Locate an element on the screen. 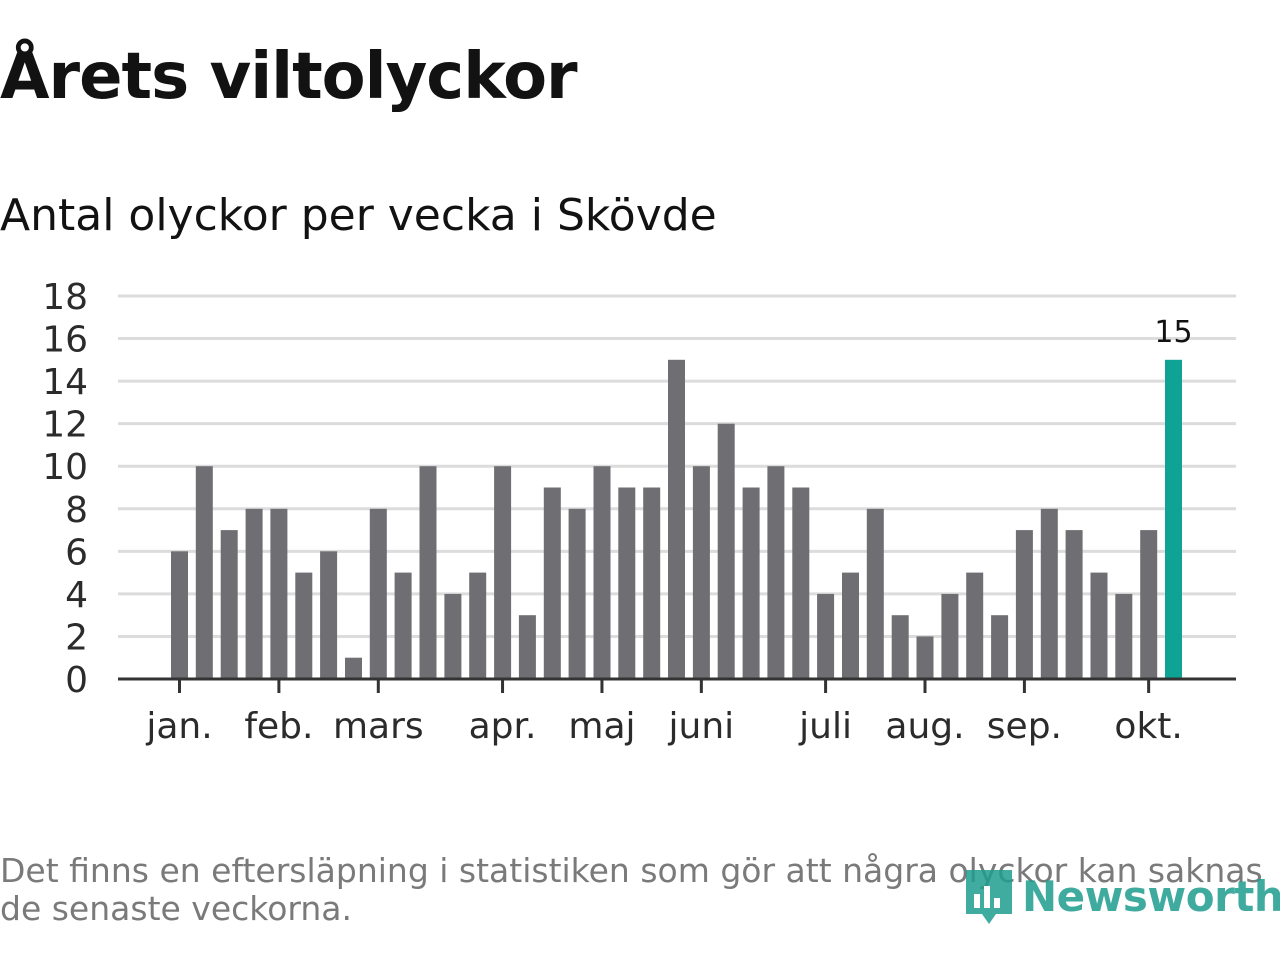 The width and height of the screenshot is (1280, 960). bar-highlighted is located at coordinates (1173, 519).